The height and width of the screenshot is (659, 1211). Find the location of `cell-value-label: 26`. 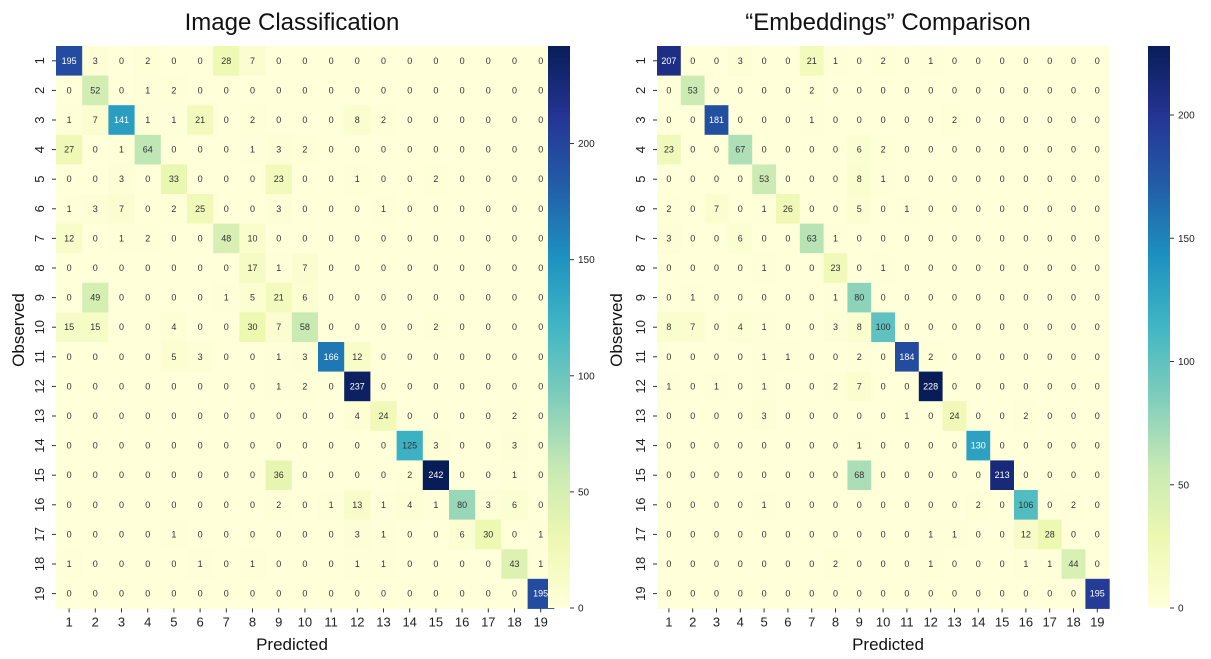

cell-value-label: 26 is located at coordinates (788, 209).